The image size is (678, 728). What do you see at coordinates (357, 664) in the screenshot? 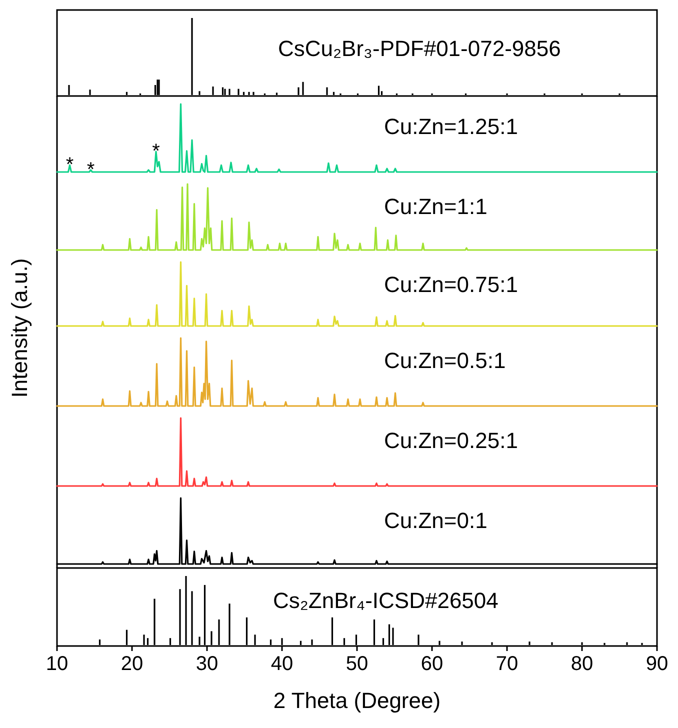
I see `x-tick-label: 50` at bounding box center [357, 664].